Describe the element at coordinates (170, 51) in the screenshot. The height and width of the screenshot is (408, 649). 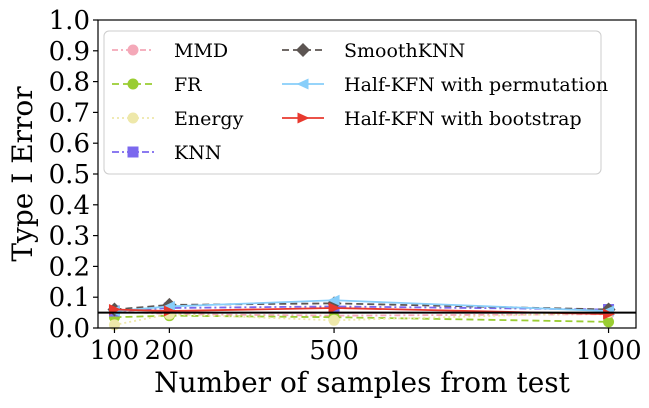
I see `legend-item-mmd: MMD` at that location.